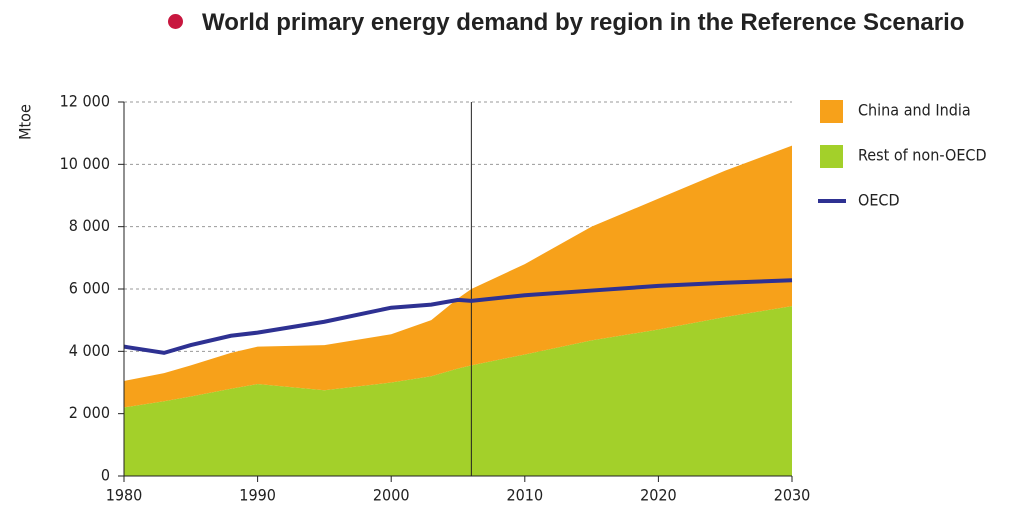  I want to click on x-tick-label: 2030, so click(792, 495).